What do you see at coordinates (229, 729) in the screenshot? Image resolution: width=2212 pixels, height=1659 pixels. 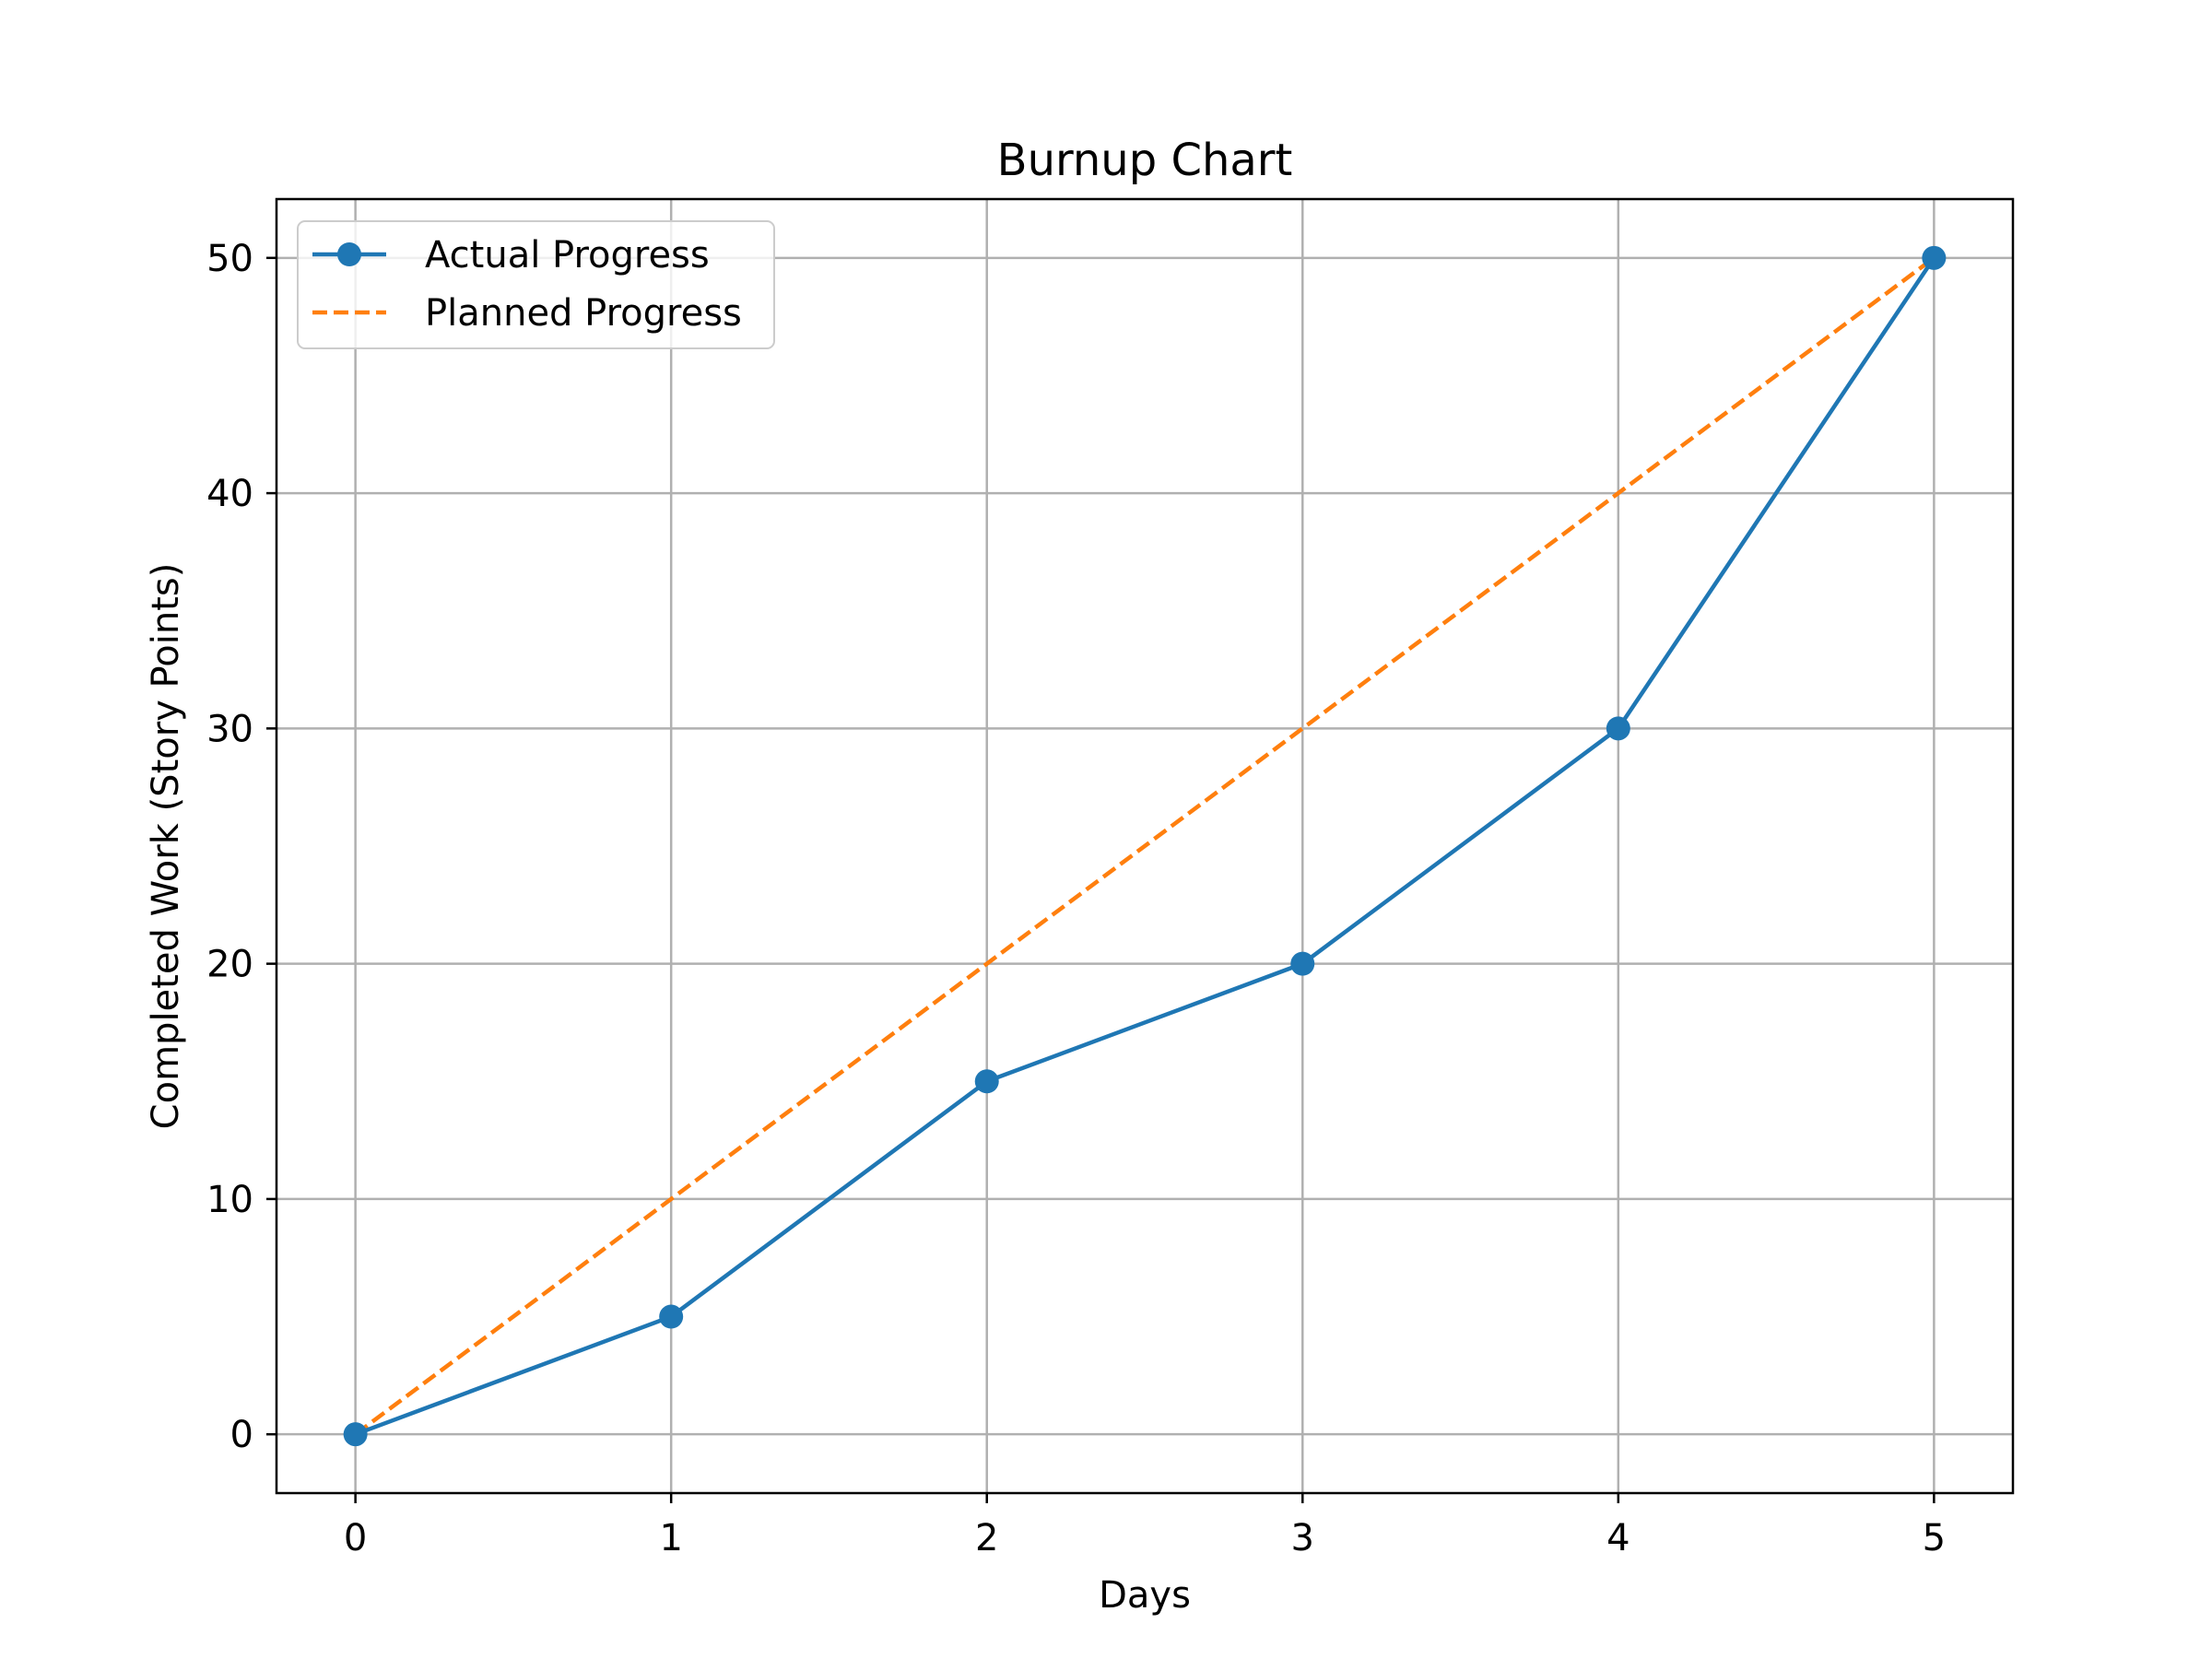 I see `y-tick-label: 30` at bounding box center [229, 729].